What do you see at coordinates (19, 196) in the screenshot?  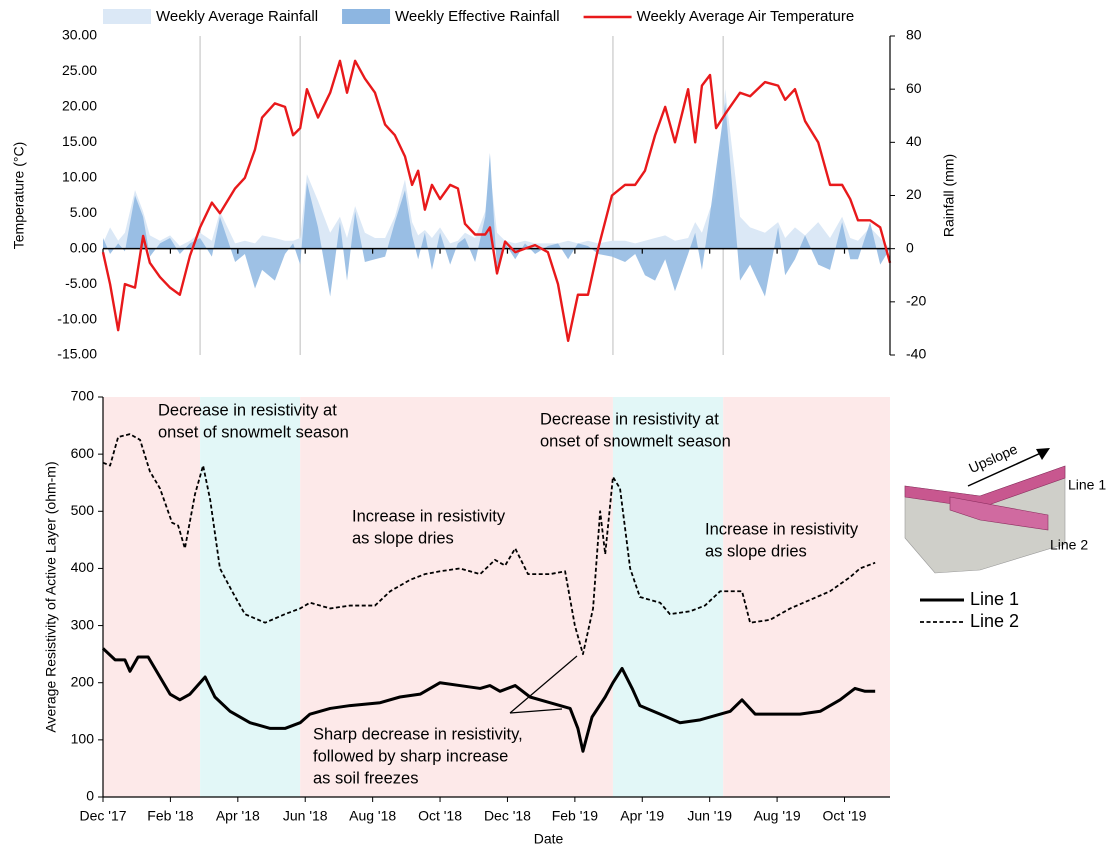 I see `y-axis-title: Temperature (°C)` at bounding box center [19, 196].